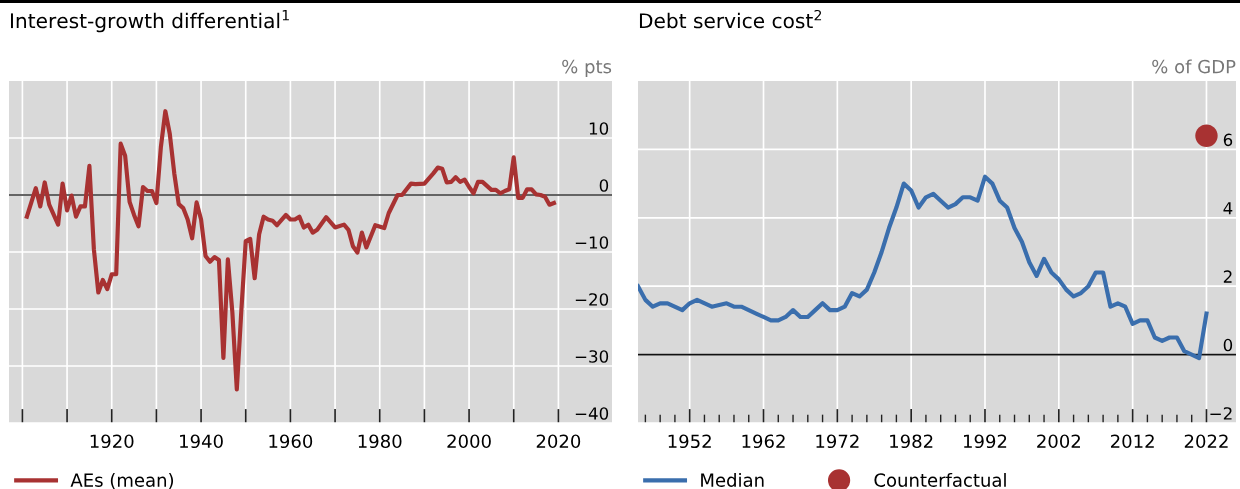 Image resolution: width=1240 pixels, height=489 pixels. Describe the element at coordinates (985, 441) in the screenshot. I see `x-tick-label: 1992` at that location.